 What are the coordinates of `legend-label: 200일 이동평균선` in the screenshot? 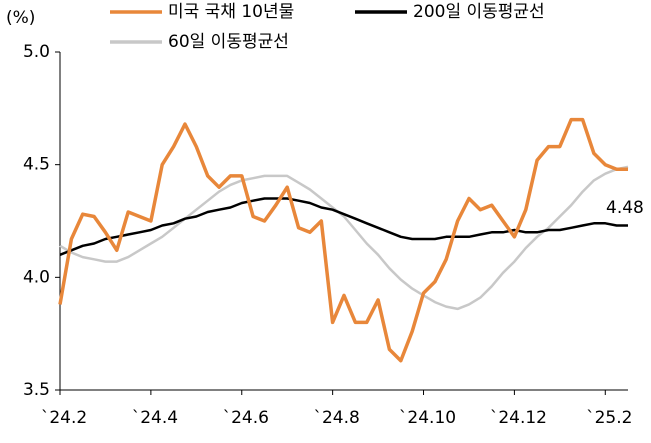 It's located at (479, 12).